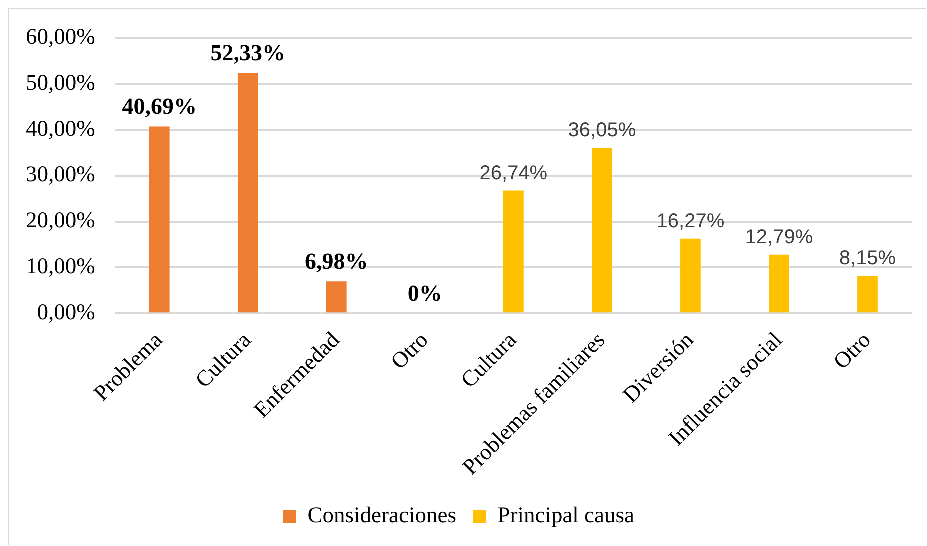 This screenshot has height=546, width=927. Describe the element at coordinates (61, 266) in the screenshot. I see `y-tick-label: 10,00%` at that location.